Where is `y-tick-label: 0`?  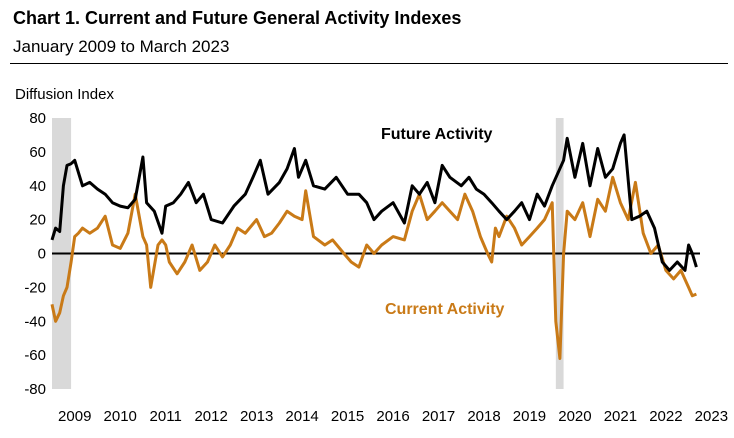
y-tick-label: 0 is located at coordinates (42, 254).